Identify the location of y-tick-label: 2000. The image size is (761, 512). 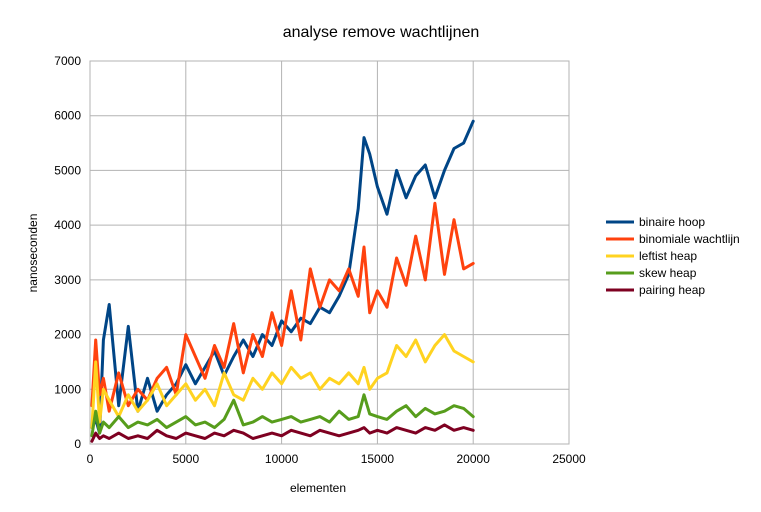
(67, 335).